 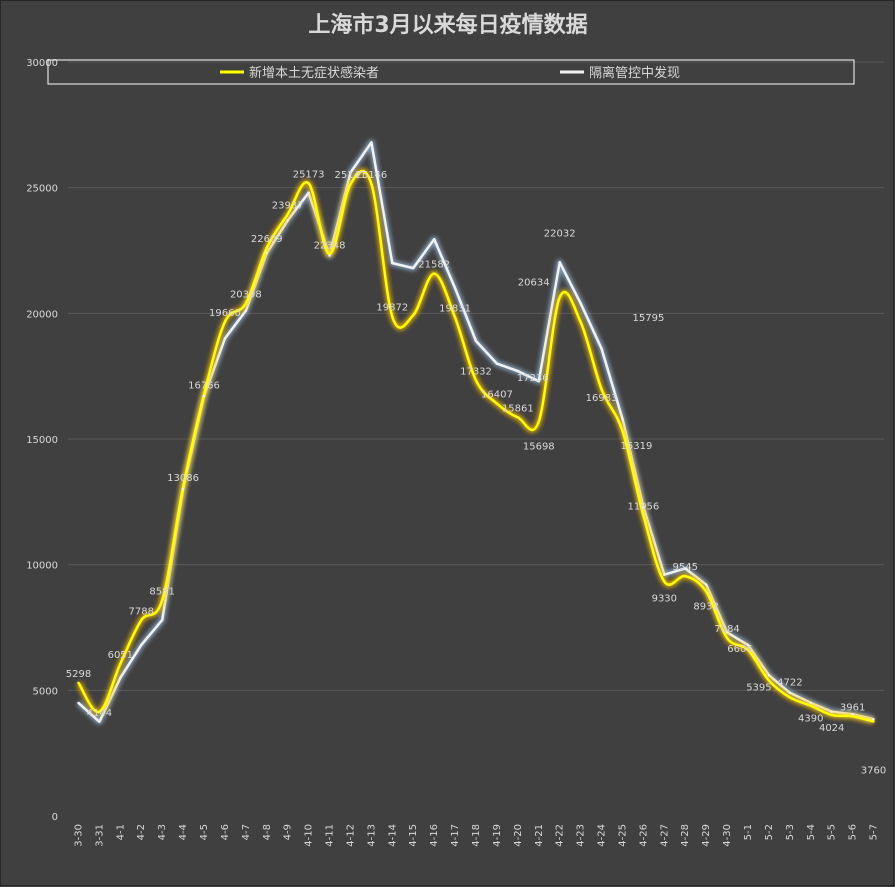 I want to click on data-label-s0-4-12: 25141, so click(x=351, y=175).